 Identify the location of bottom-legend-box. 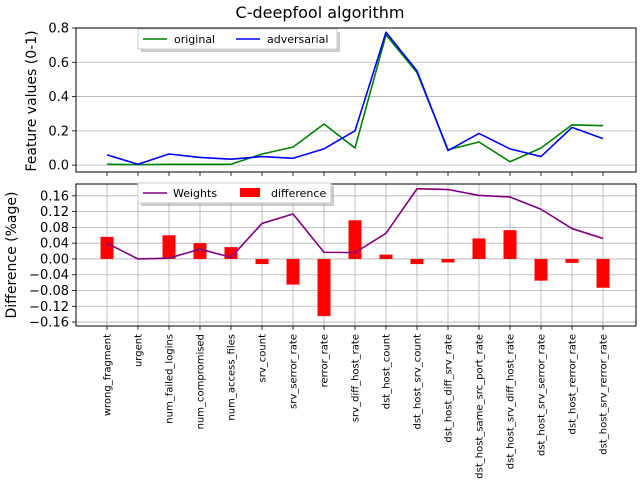
(234, 193).